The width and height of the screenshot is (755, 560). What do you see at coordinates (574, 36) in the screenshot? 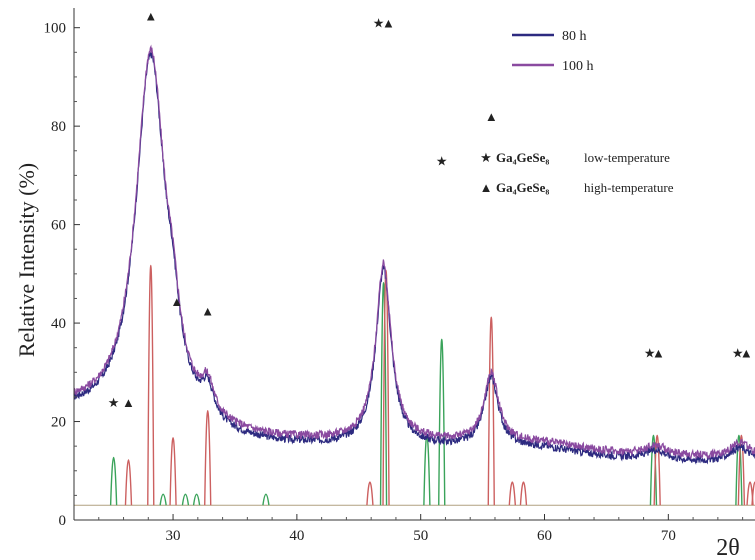
I see `legend-label: 80 h` at bounding box center [574, 36].